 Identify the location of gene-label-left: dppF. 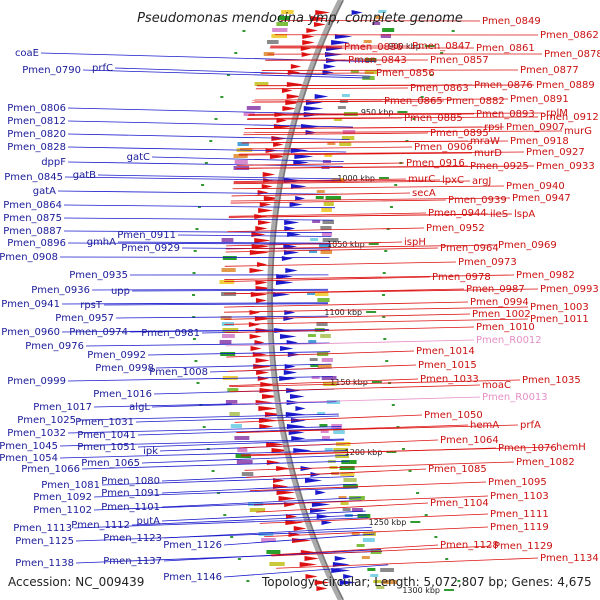
(53, 162).